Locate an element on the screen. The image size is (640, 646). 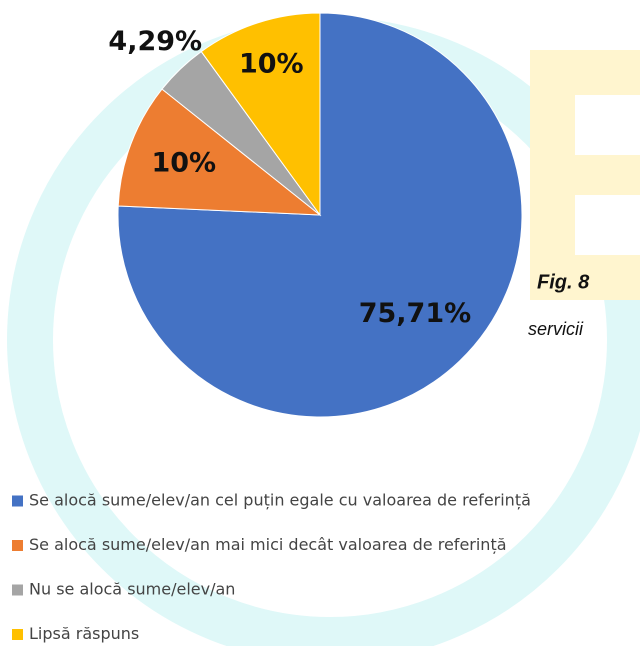
legend-label: Lipsă răspuns is located at coordinates (84, 633).